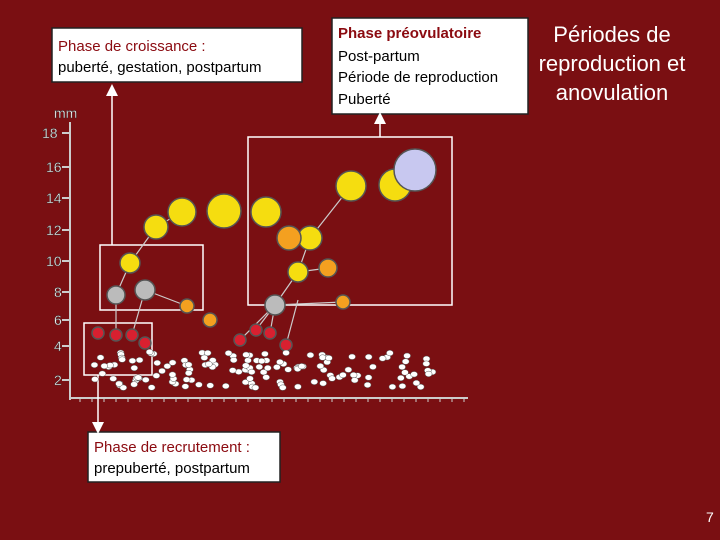 This screenshot has width=720, height=540. What do you see at coordinates (710, 517) in the screenshot?
I see `page-number: 7` at bounding box center [710, 517].